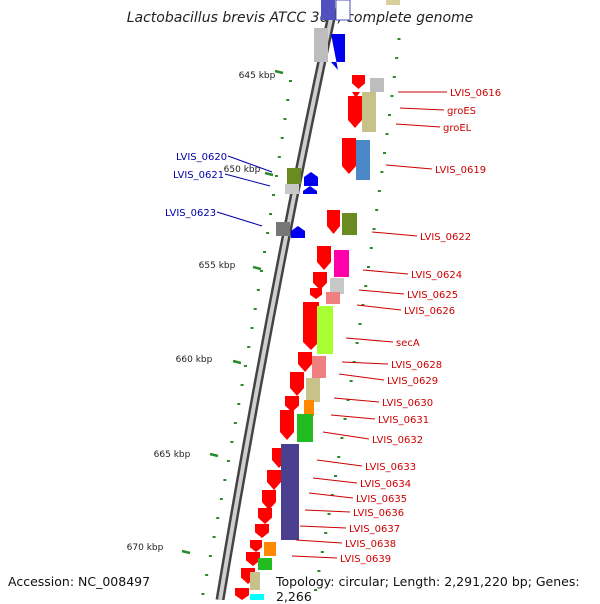 This screenshot has height=604, width=600. I want to click on gene-label-forward: LVIS_0637, so click(374, 529).